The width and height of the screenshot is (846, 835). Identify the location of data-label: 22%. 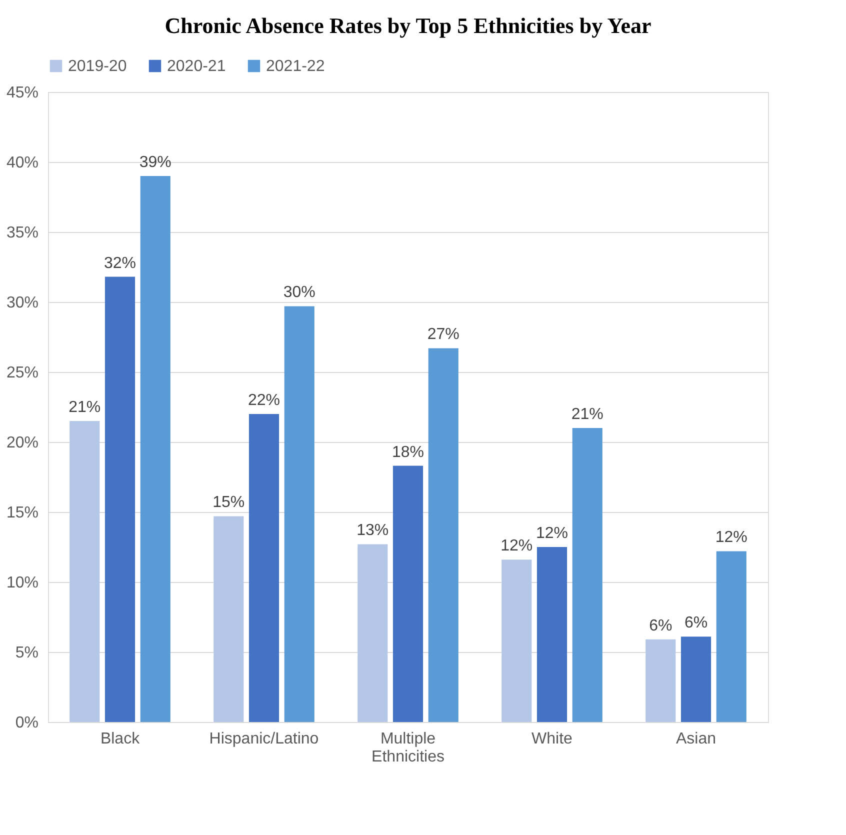
(264, 400).